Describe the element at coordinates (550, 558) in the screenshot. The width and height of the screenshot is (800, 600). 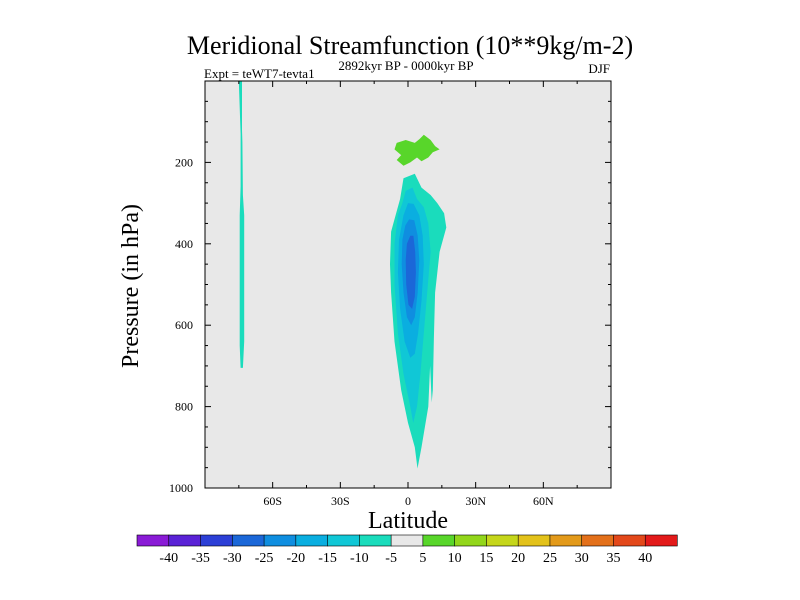
I see `colorbar-label: 25` at that location.